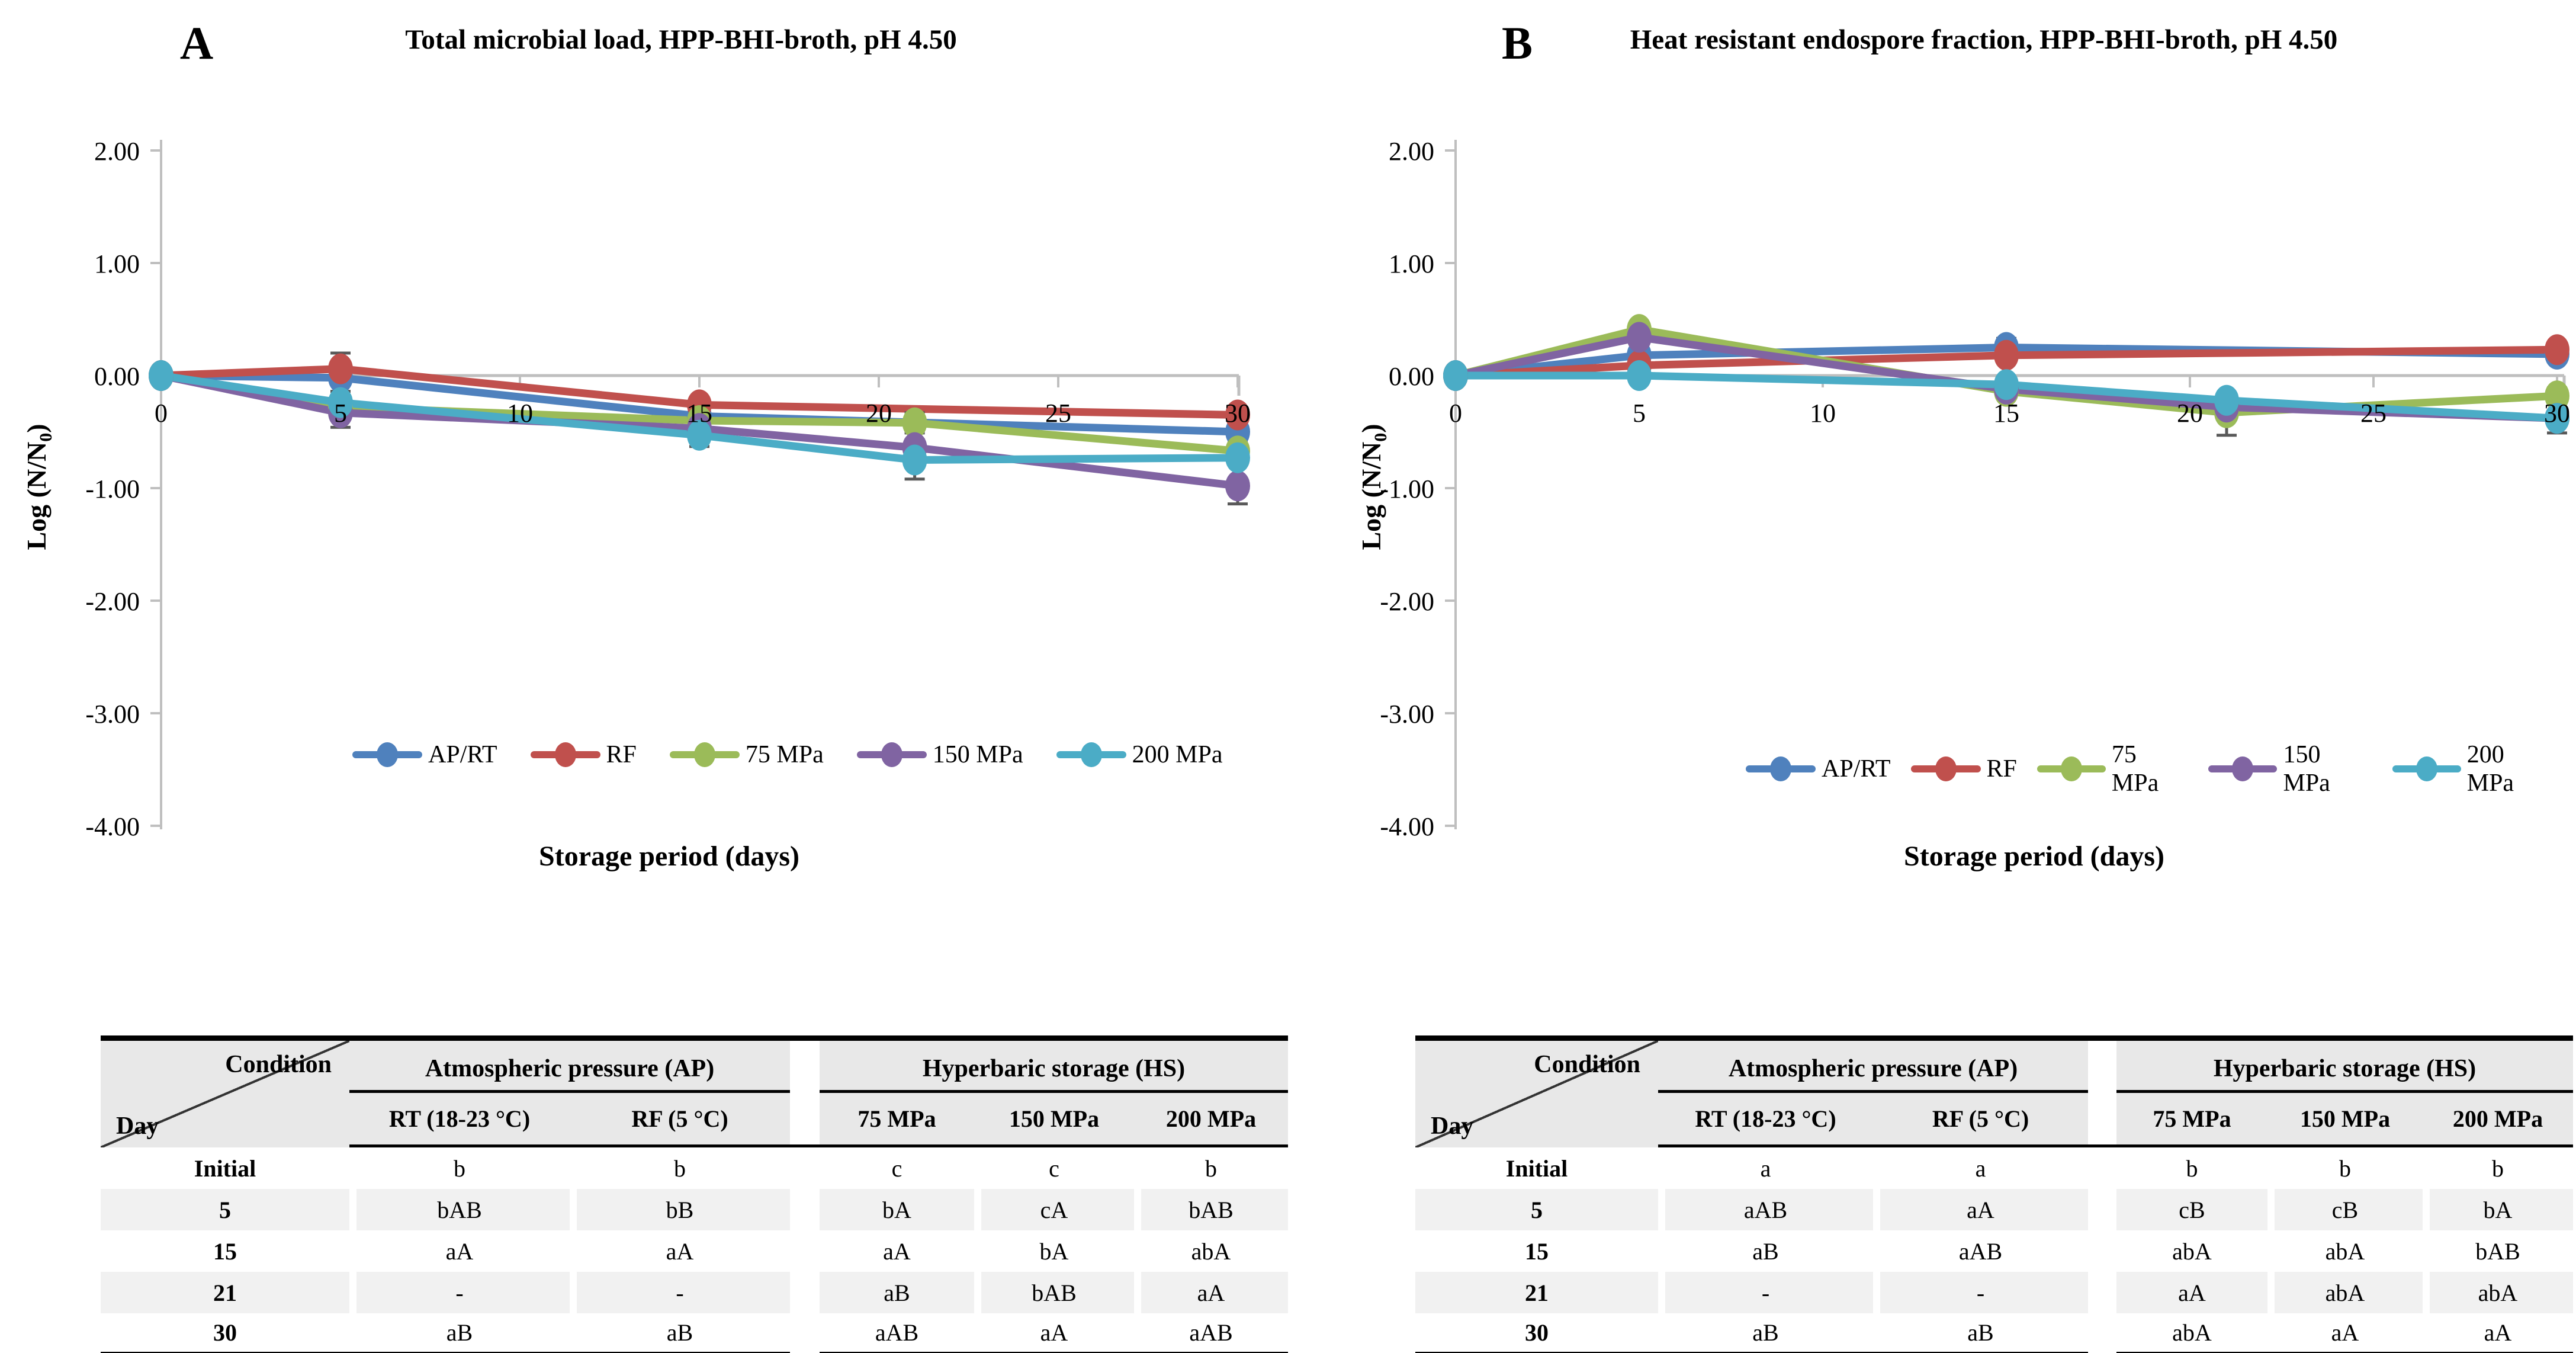 The image size is (2576, 1353). I want to click on table-row: 15 aA aA aA bA abA, so click(694, 1251).